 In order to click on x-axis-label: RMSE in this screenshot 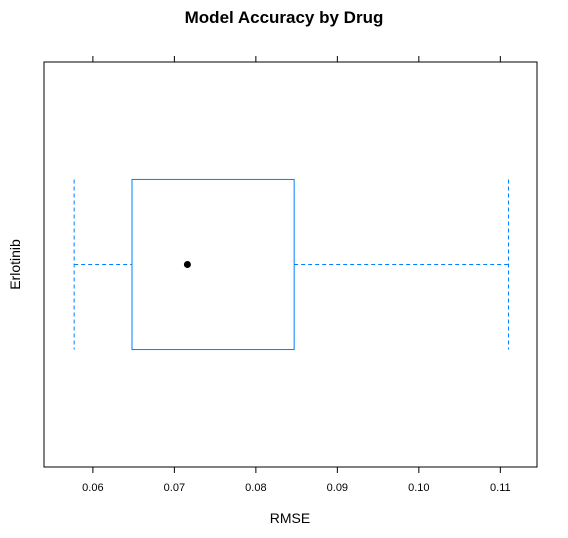, I will do `click(290, 518)`.